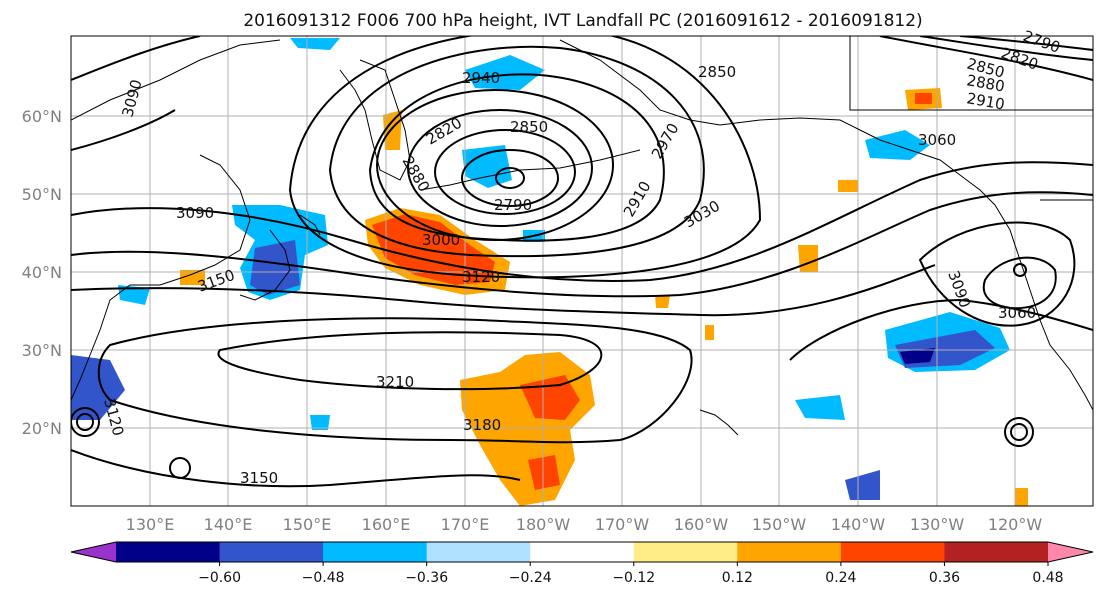 The height and width of the screenshot is (601, 1105). I want to click on colorbar-tick-label: −0.36, so click(426, 578).